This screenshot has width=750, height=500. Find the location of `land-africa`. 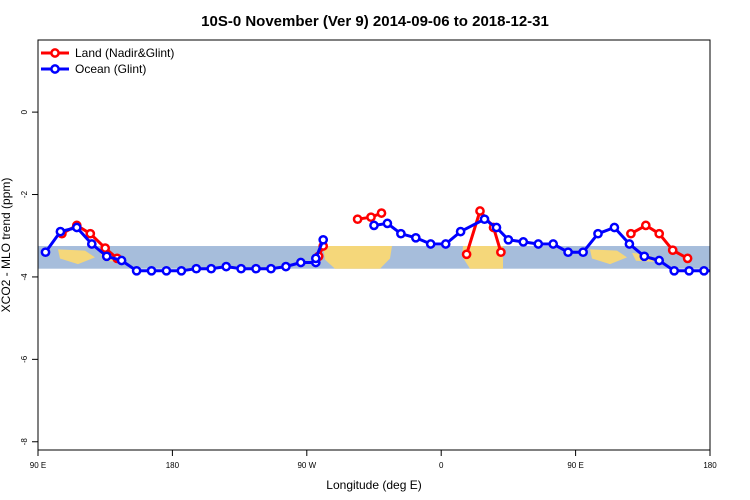

land-africa is located at coordinates (357, 257).